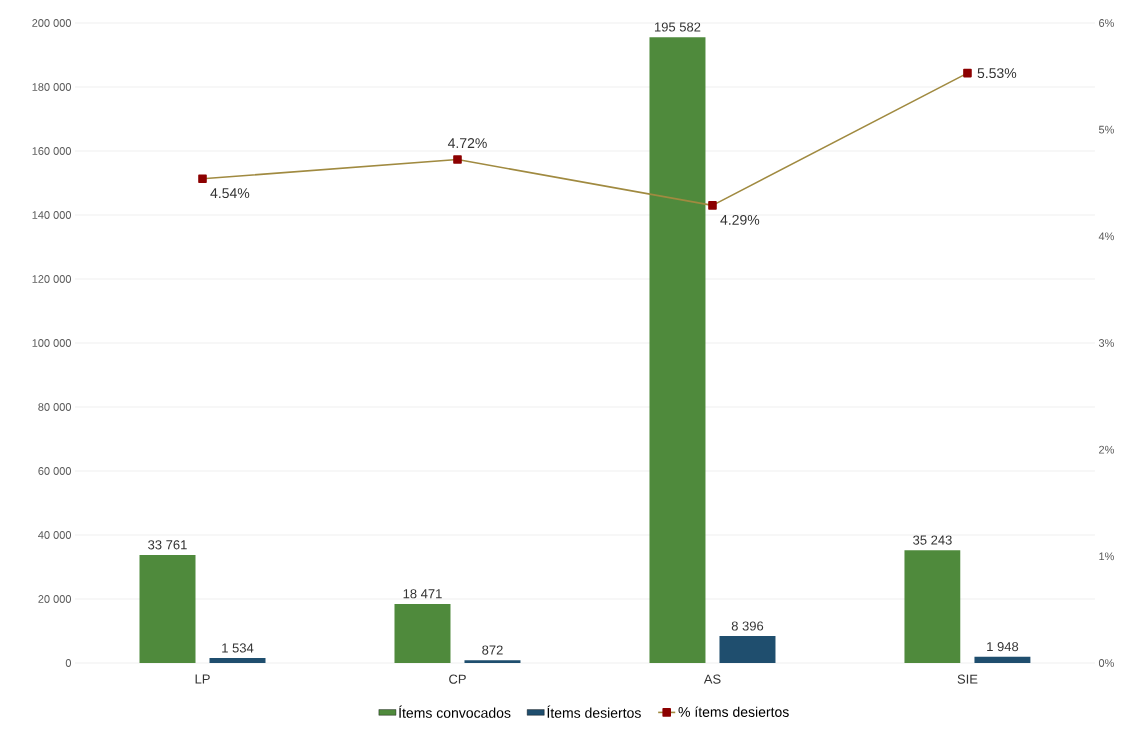 This screenshot has width=1130, height=751. I want to click on y-tick-label: 20 000, so click(55, 599).